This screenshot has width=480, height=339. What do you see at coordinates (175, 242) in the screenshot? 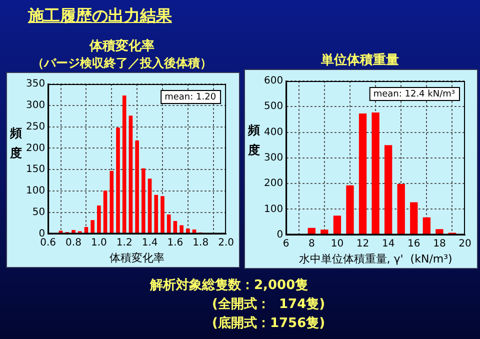
I see `x-tick-label: 1.6` at bounding box center [175, 242].